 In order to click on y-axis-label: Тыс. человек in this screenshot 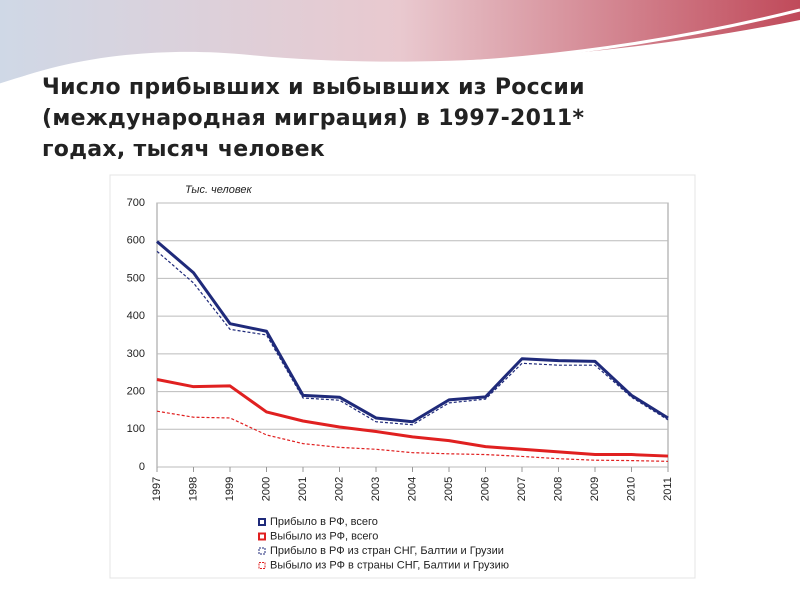, I will do `click(218, 190)`.